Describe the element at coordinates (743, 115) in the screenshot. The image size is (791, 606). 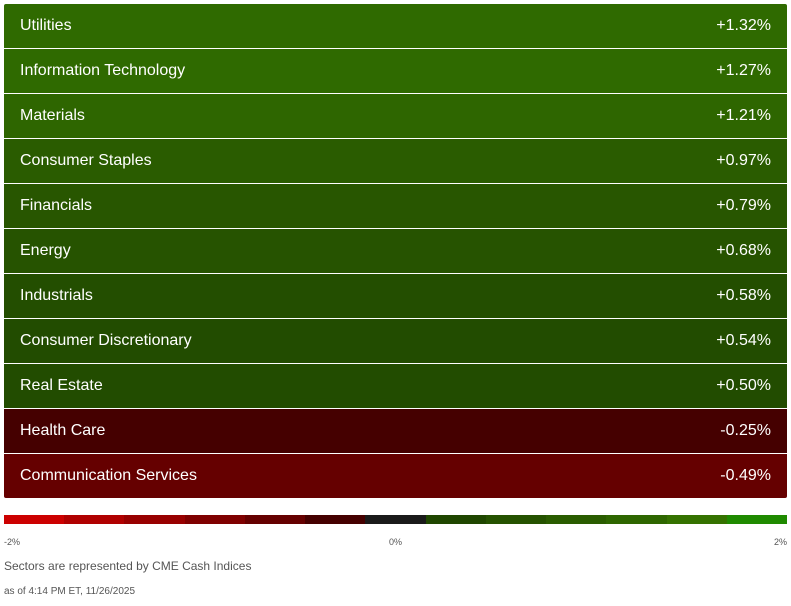
I see `sector-change: +1.21%` at that location.